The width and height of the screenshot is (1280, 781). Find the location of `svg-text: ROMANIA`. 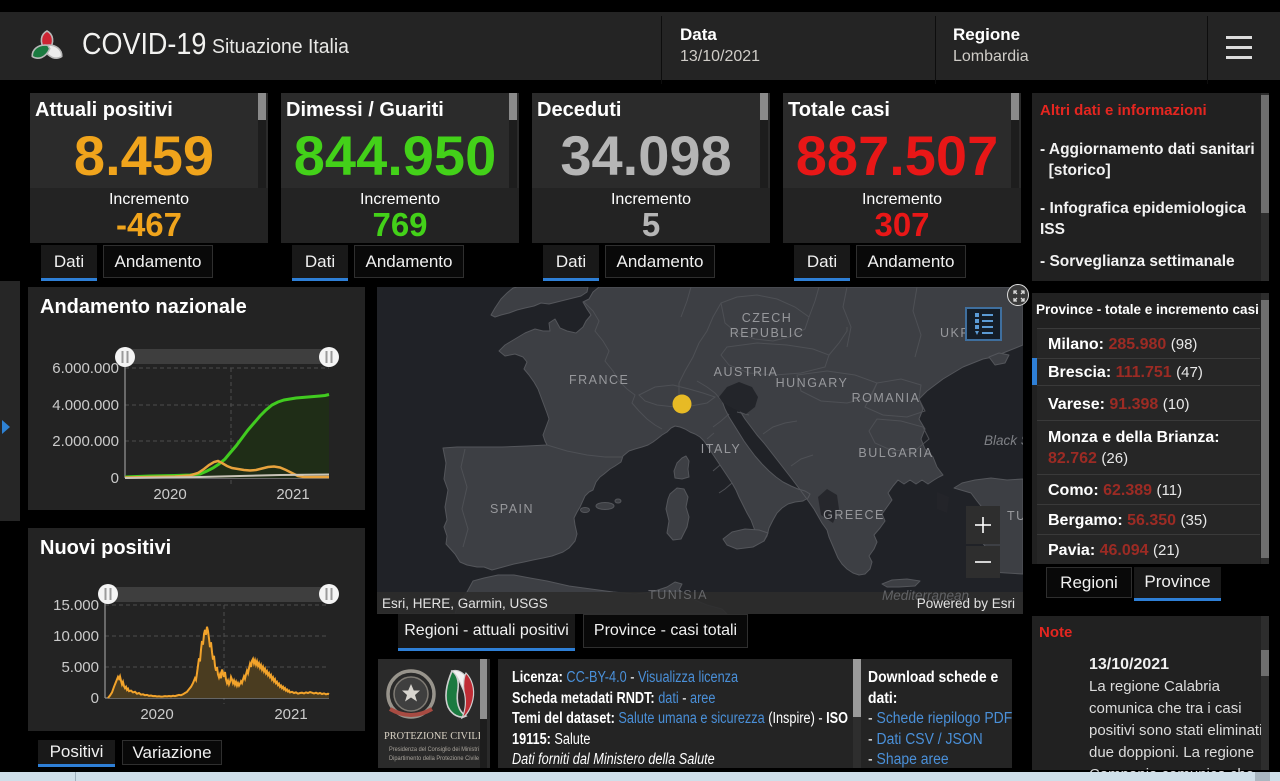

svg-text: ROMANIA is located at coordinates (886, 398).